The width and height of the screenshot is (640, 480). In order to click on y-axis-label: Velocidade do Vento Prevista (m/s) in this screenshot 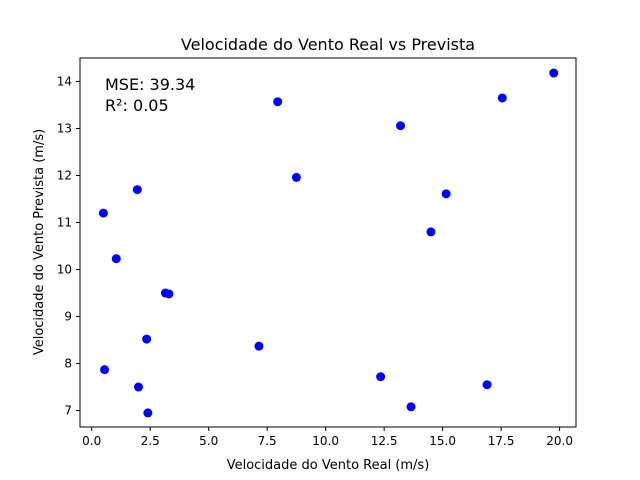, I will do `click(39, 242)`.